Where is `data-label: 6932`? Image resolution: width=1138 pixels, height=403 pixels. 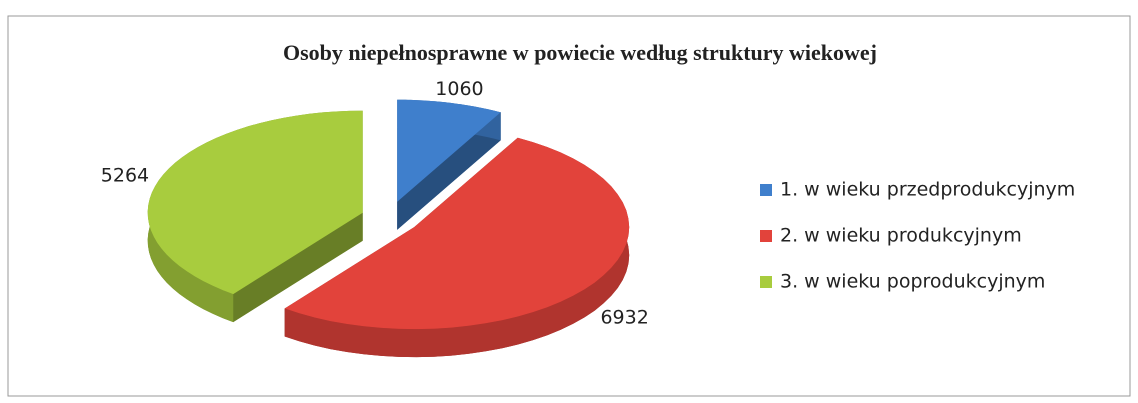
data-label: 6932 is located at coordinates (624, 318).